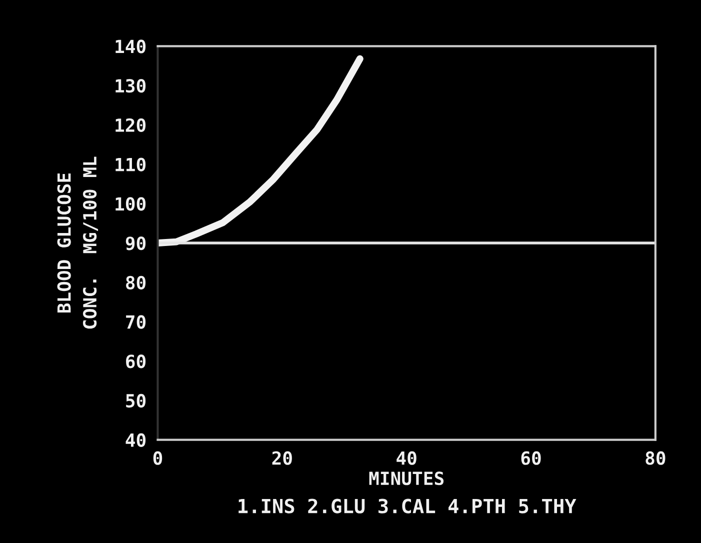  What do you see at coordinates (656, 458) in the screenshot?
I see `x-tick-label: 80` at bounding box center [656, 458].